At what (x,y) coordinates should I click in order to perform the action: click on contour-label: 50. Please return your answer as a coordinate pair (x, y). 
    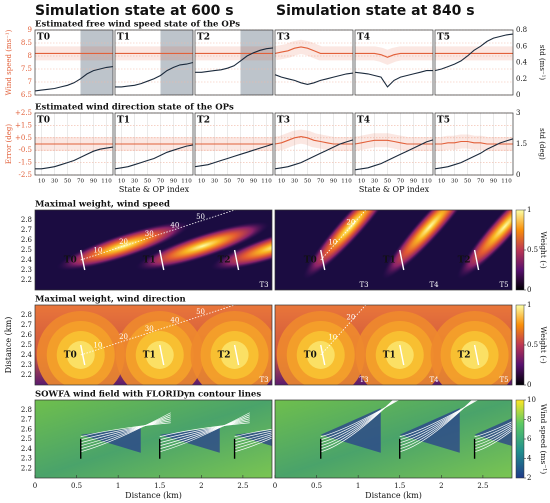
    Looking at the image, I should click on (200, 217).